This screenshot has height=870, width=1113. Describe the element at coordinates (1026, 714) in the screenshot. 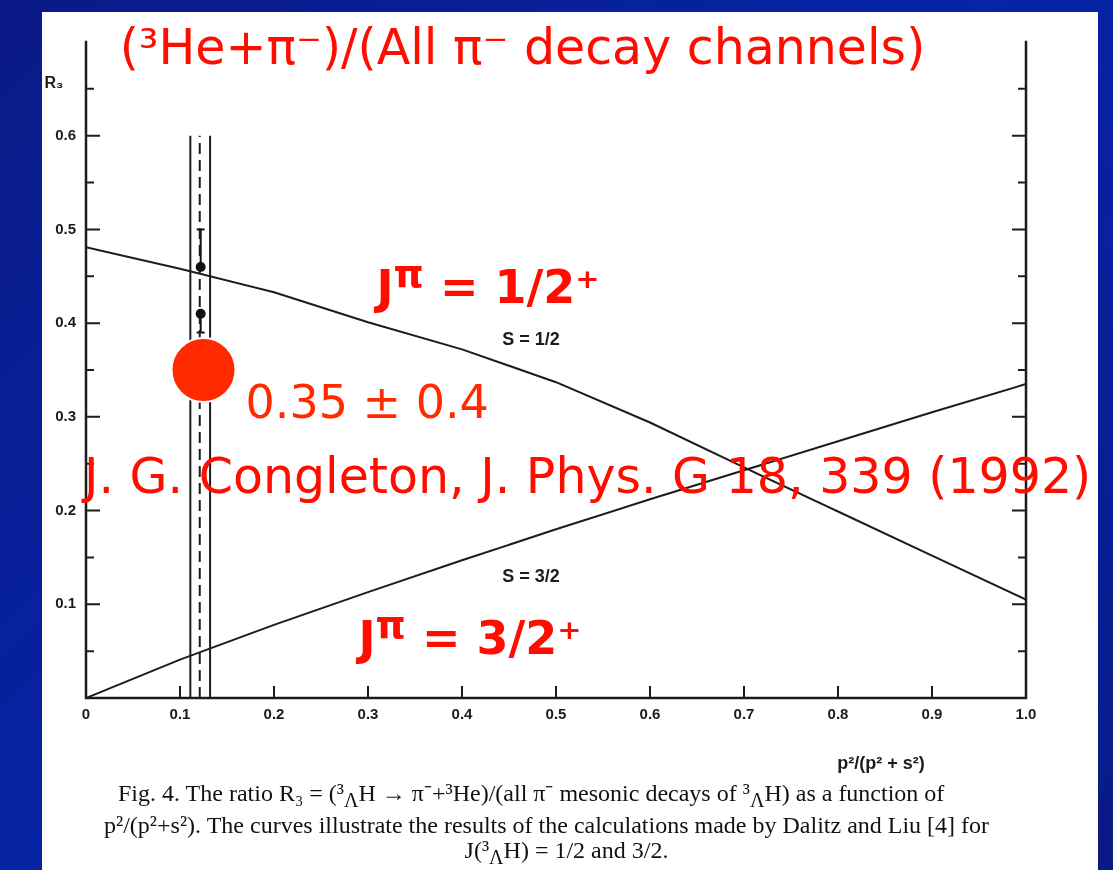

I see `x-tick-label: 1.0` at that location.